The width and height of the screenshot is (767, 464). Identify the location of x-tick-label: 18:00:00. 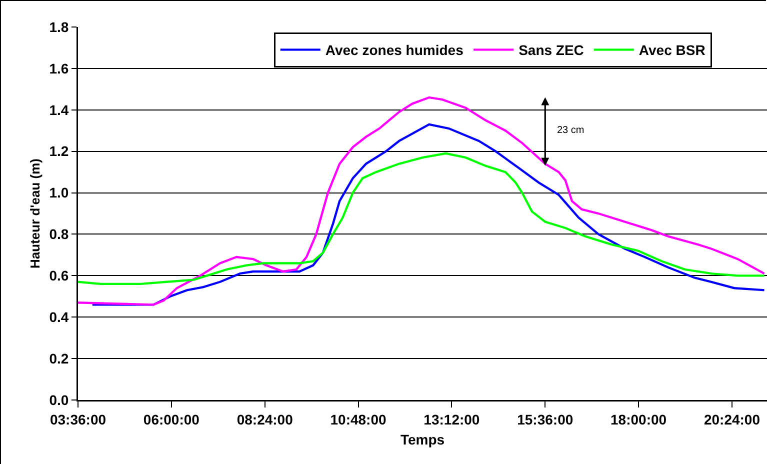
(638, 419).